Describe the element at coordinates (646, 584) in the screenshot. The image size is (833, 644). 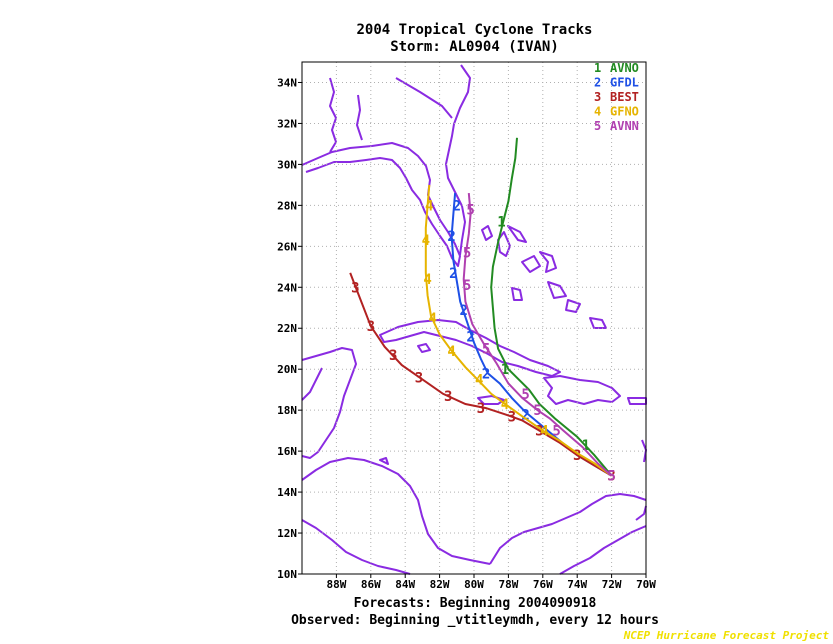
I see `x-tick-label: 70W` at that location.